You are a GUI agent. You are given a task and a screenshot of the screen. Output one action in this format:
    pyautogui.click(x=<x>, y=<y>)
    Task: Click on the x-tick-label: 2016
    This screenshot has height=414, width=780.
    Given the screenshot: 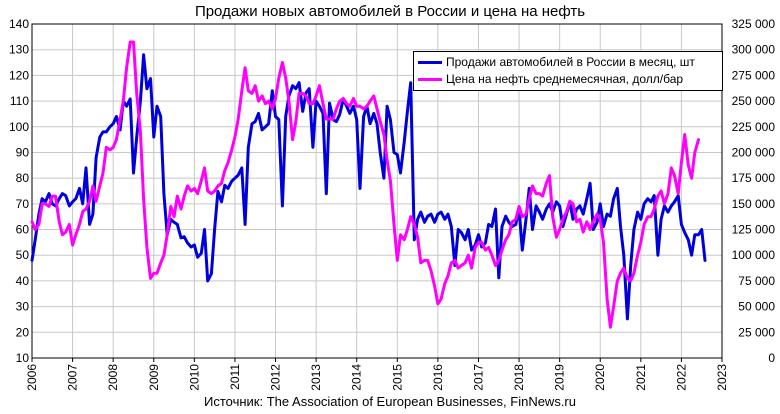 What is the action you would take?
    pyautogui.click(x=438, y=377)
    